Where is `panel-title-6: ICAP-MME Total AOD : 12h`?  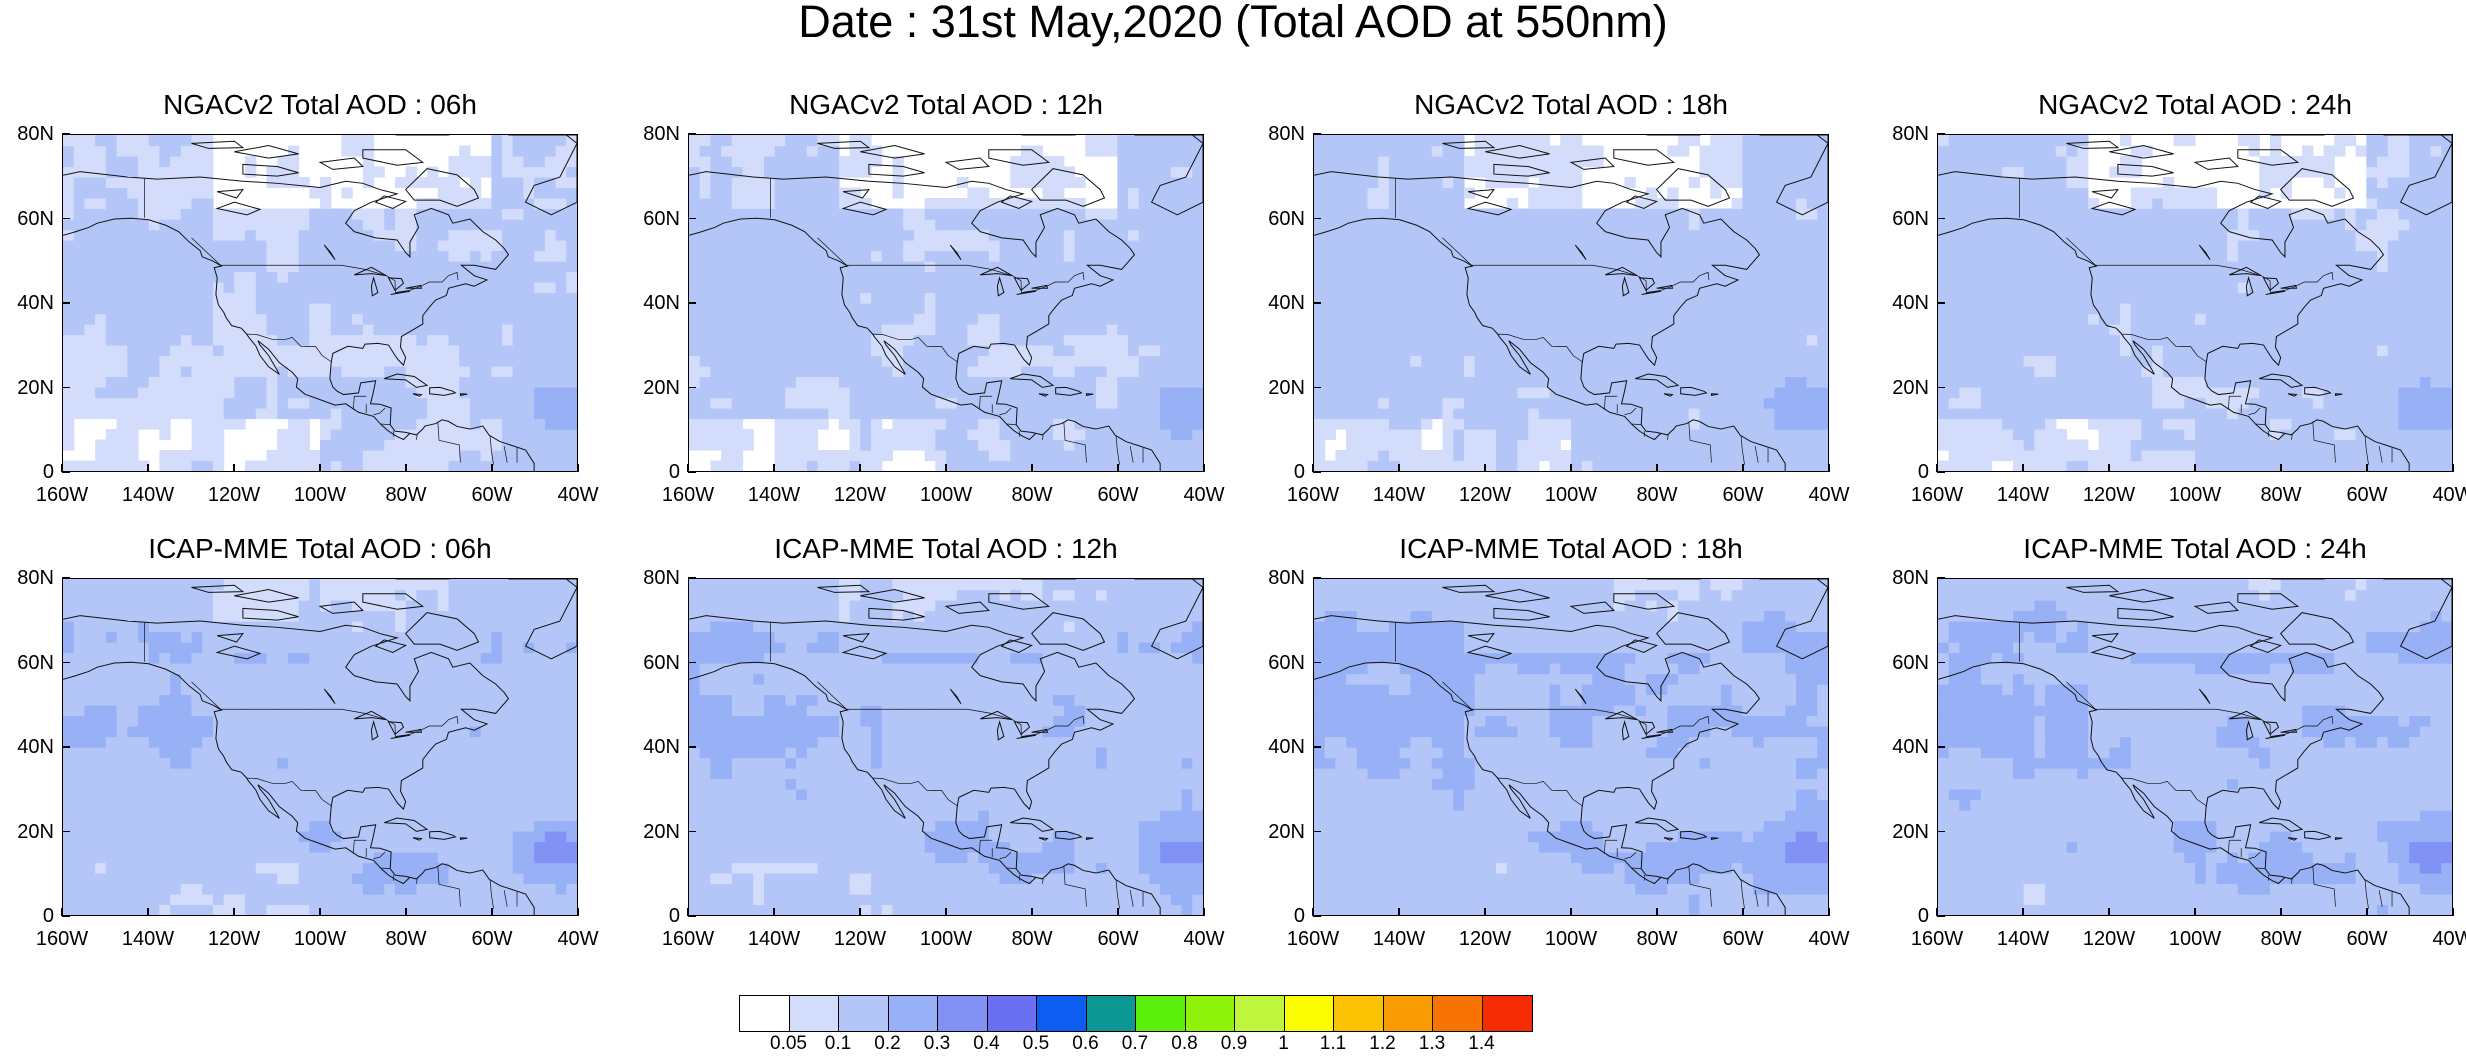 panel-title-6: ICAP-MME Total AOD : 12h is located at coordinates (946, 548).